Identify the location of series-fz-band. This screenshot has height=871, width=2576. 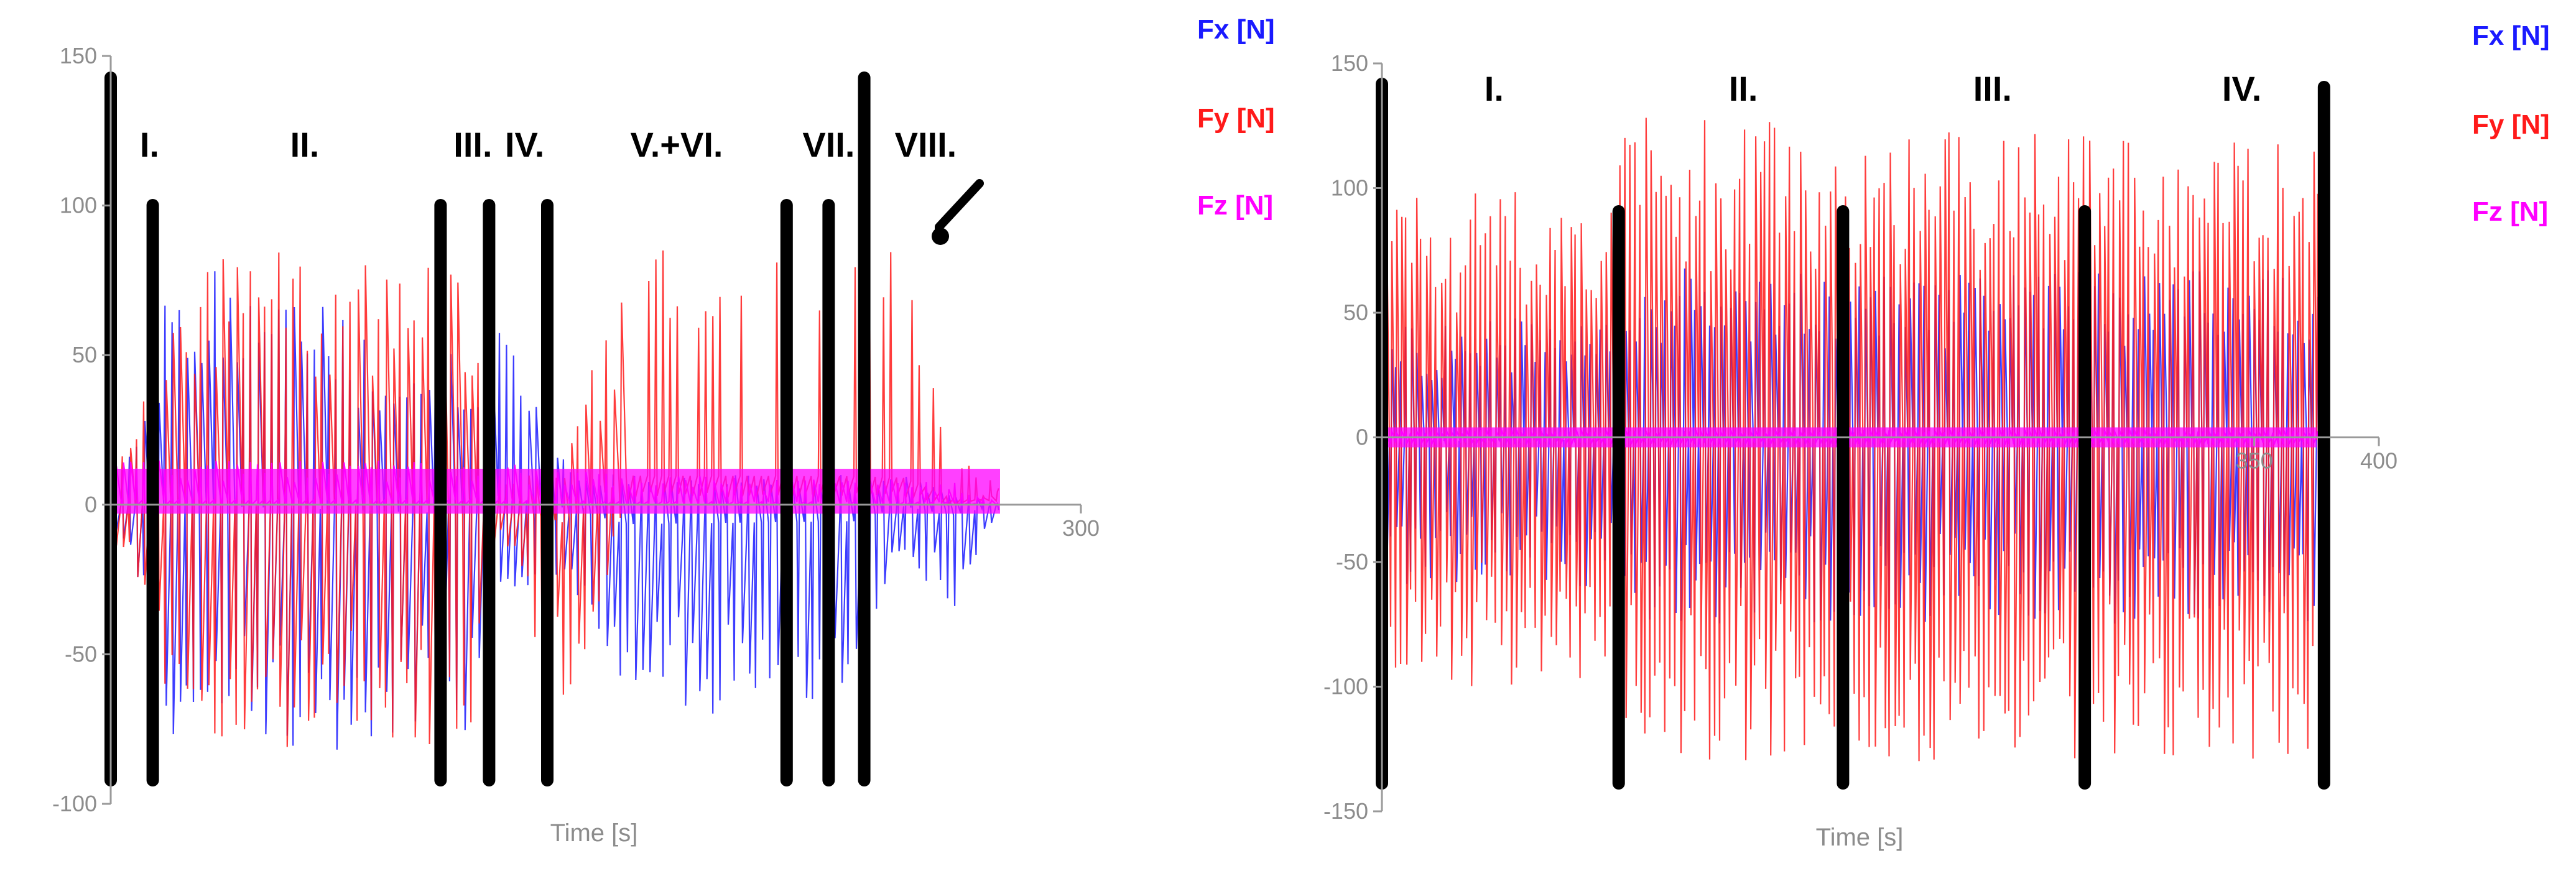
(557, 491).